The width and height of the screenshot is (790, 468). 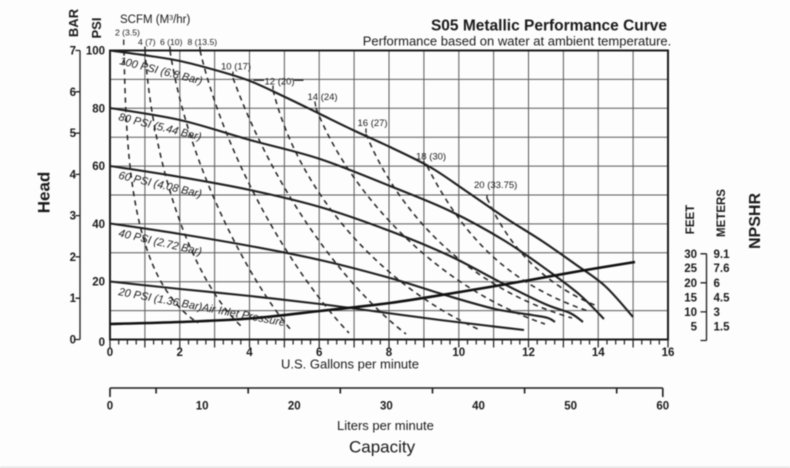 I want to click on svg-text: 16, so click(x=668, y=353).